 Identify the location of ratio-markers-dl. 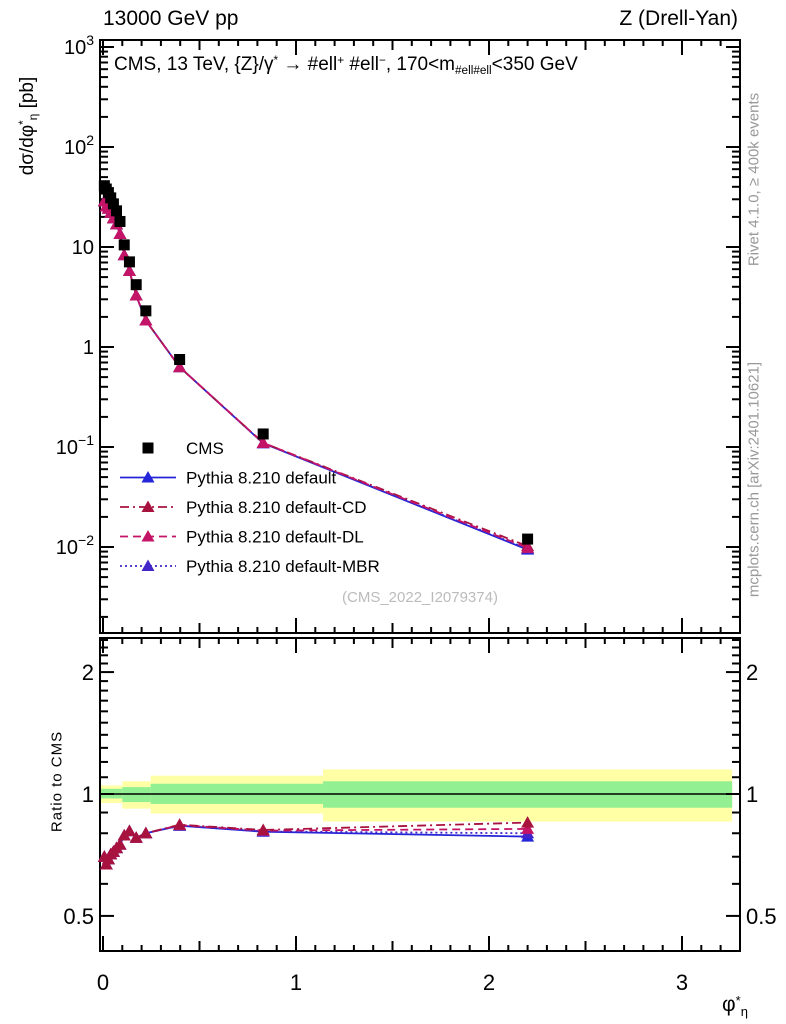
(316, 844).